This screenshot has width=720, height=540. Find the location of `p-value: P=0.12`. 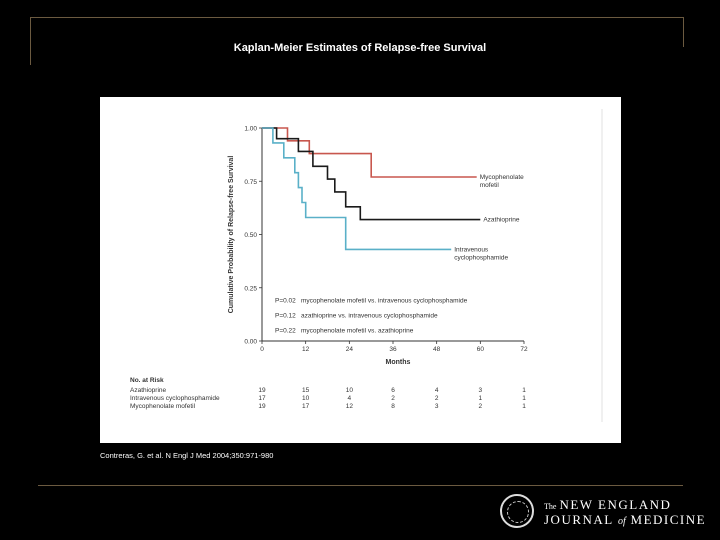

p-value: P=0.12 is located at coordinates (285, 315).